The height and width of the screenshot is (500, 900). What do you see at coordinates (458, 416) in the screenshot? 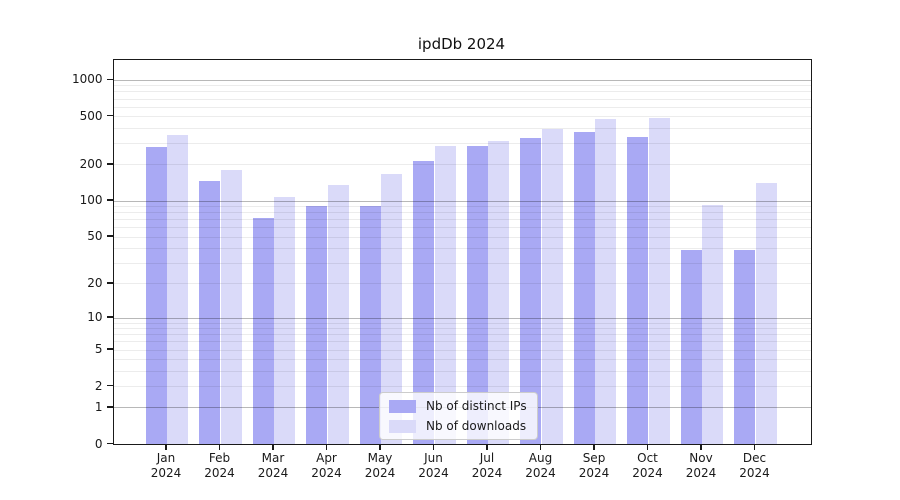
I see `legend: Nb of distinct IPs Nb of downloads` at bounding box center [458, 416].